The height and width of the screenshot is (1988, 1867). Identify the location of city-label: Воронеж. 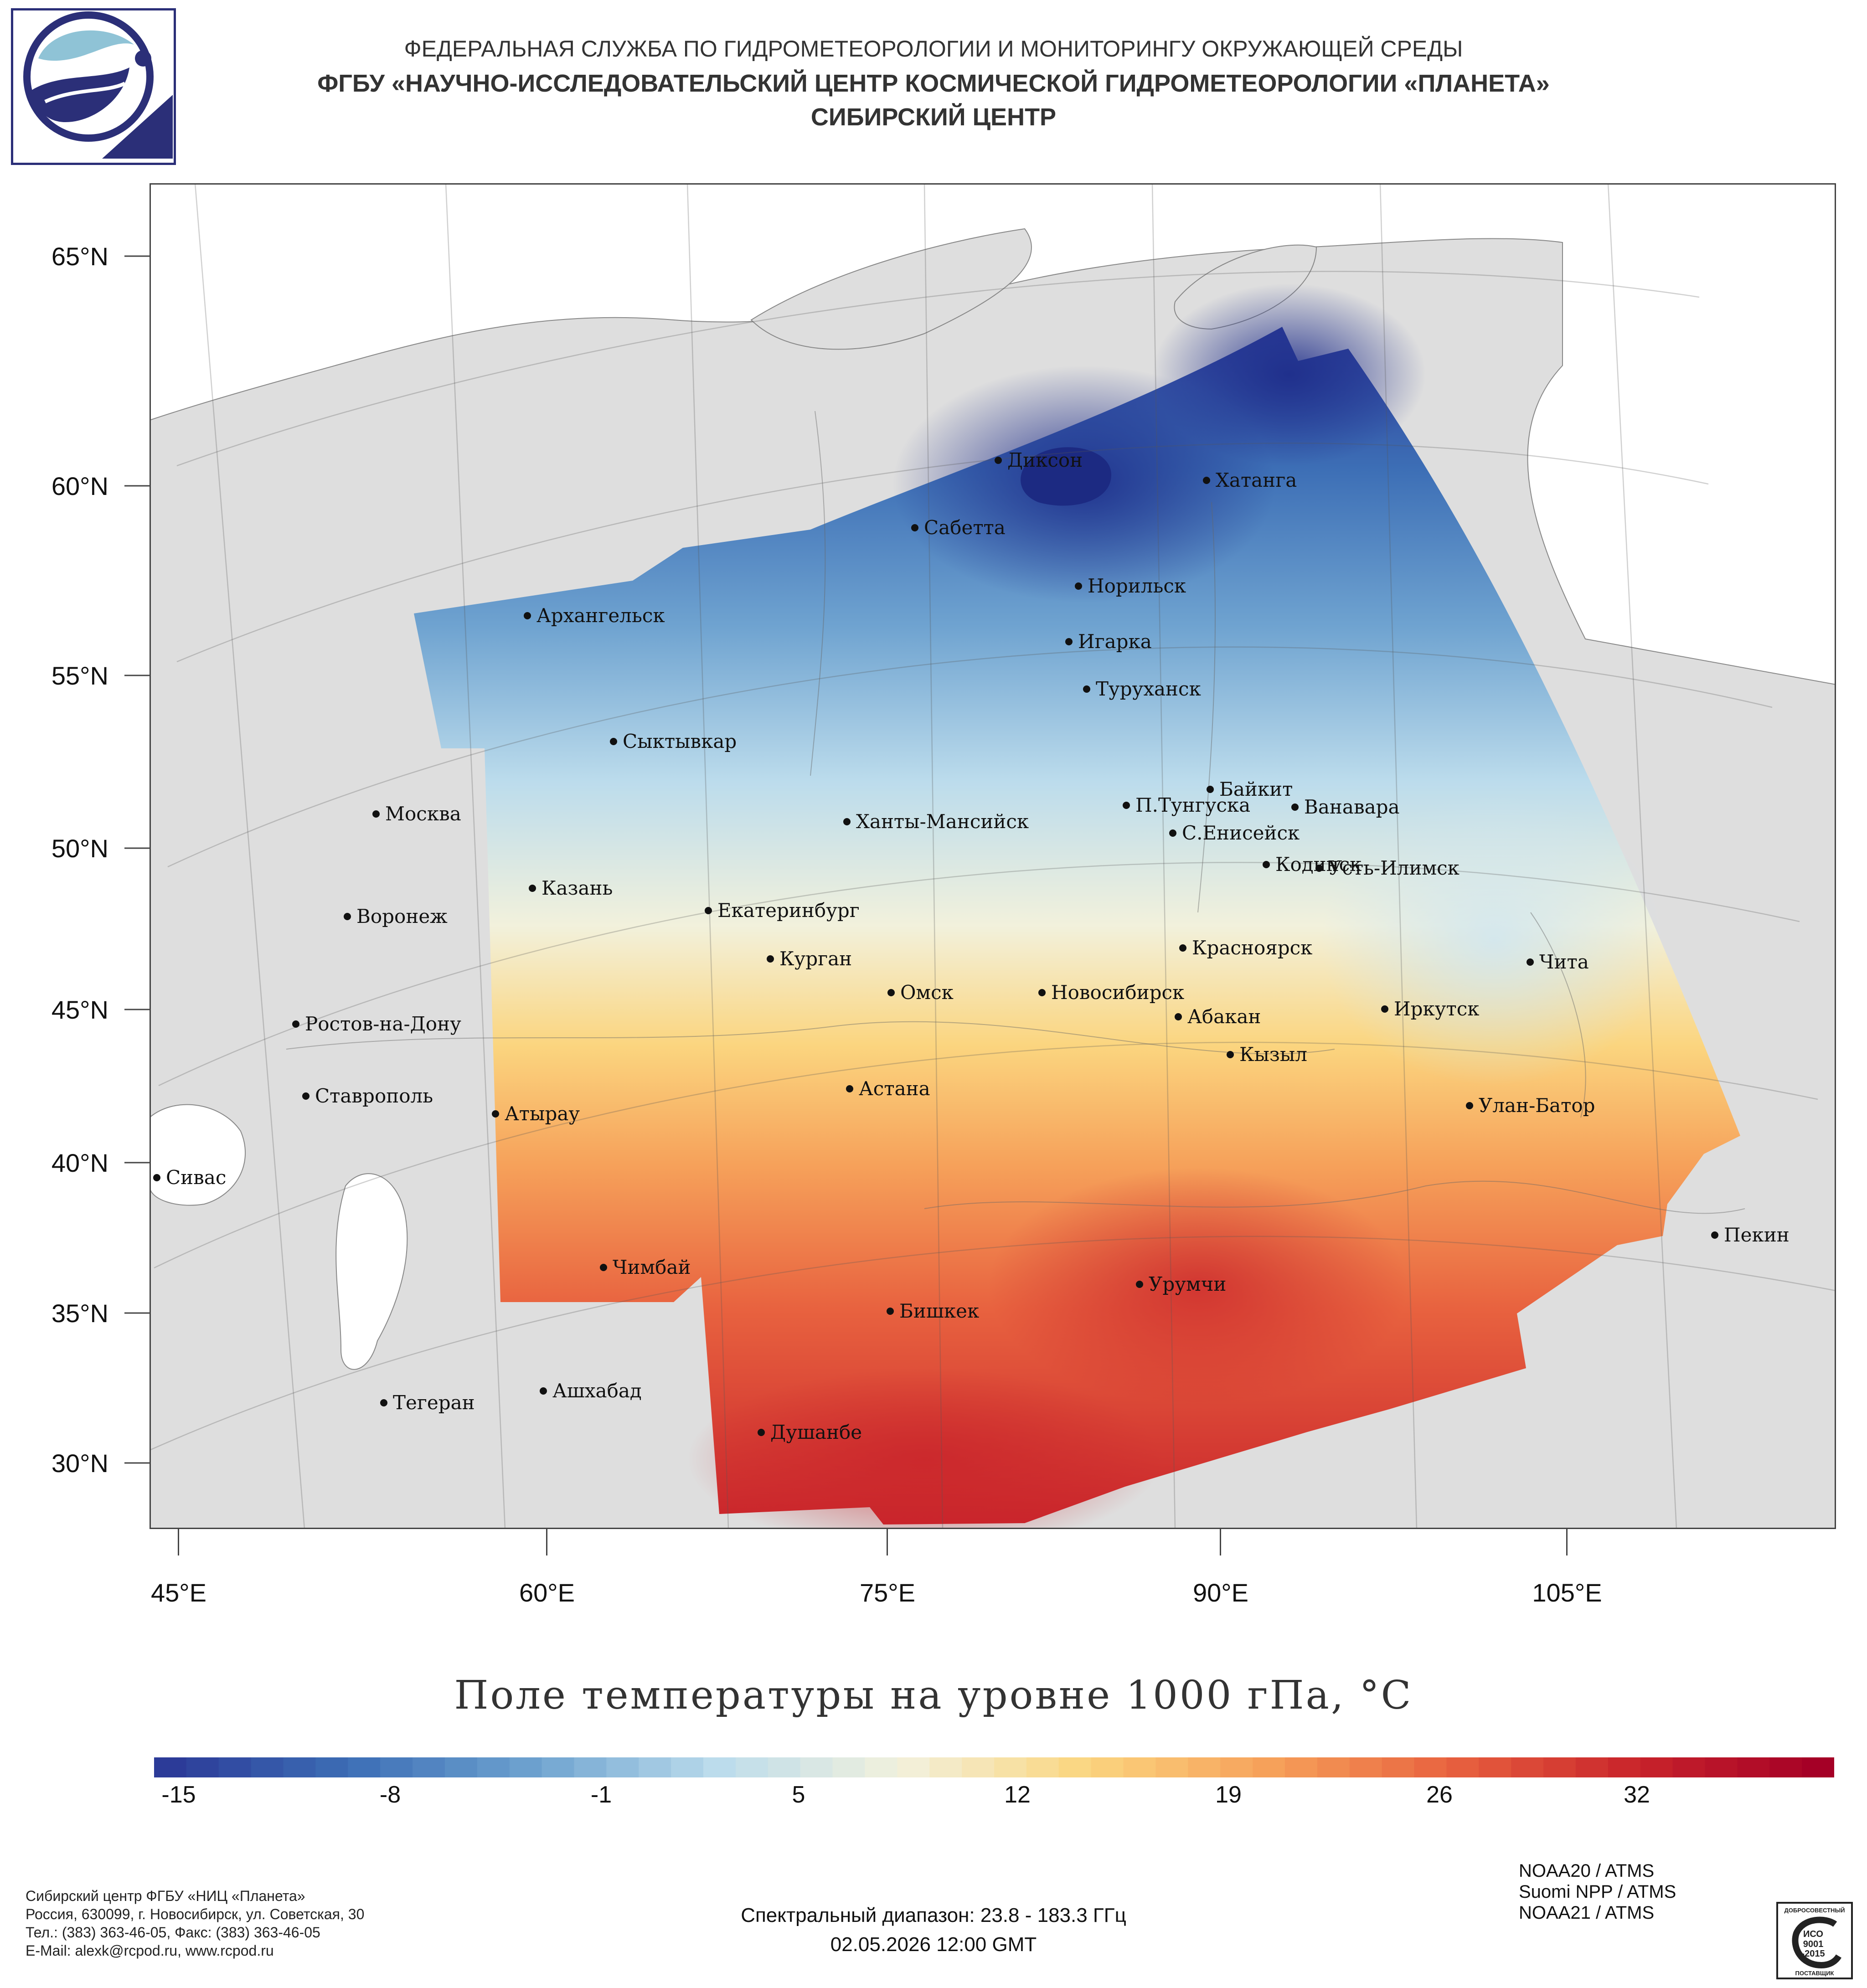
(402, 916).